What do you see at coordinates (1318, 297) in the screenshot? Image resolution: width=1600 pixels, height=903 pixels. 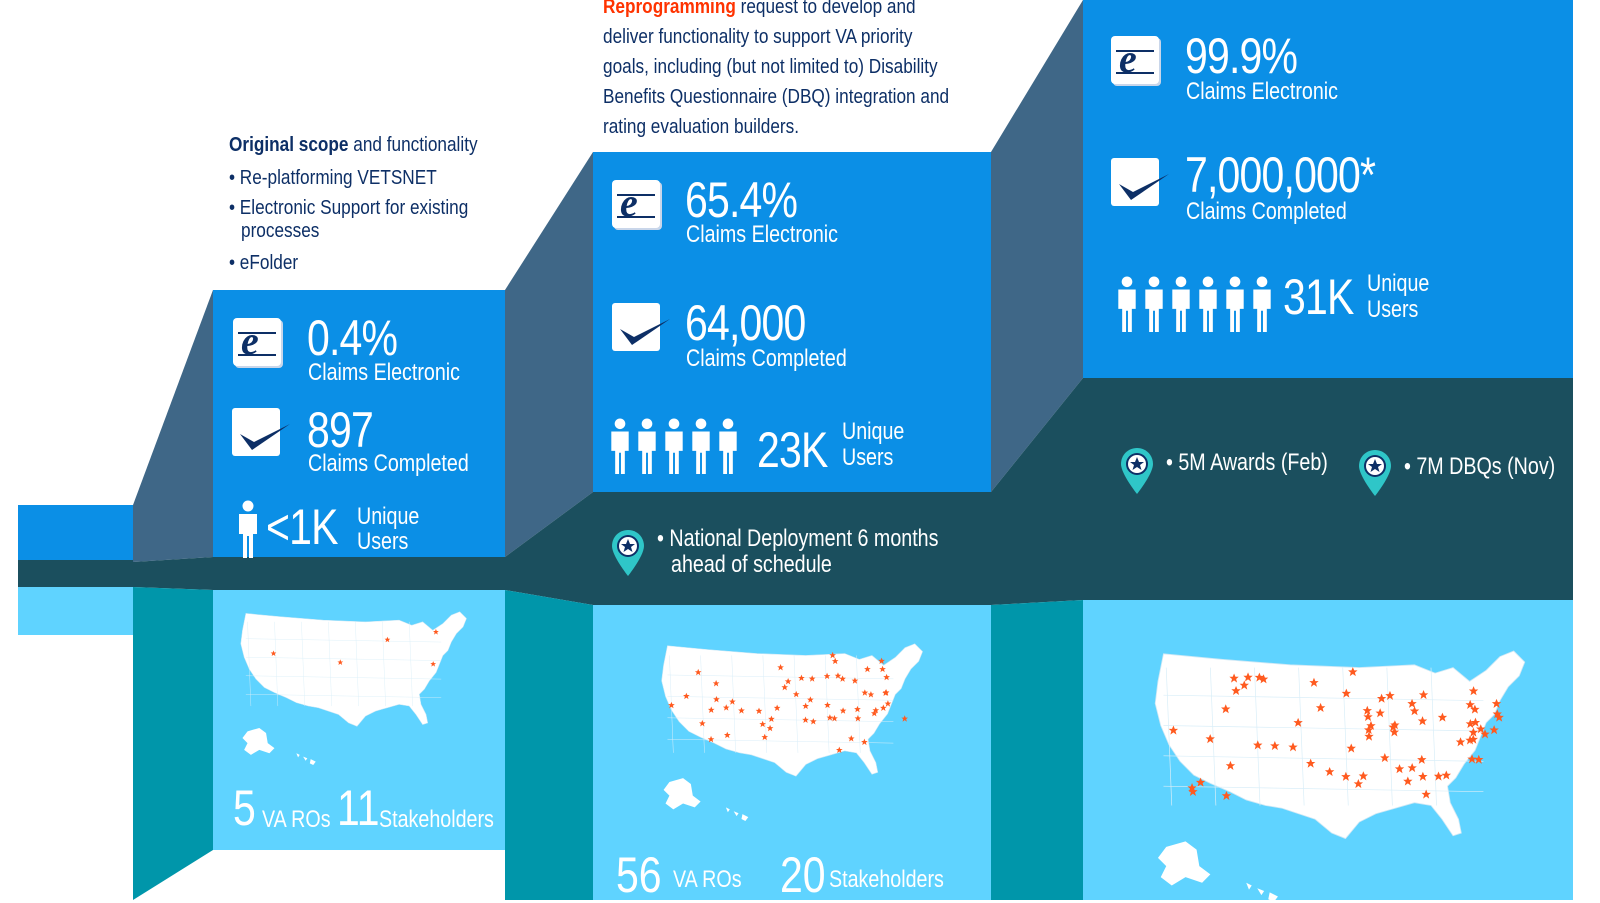 I see `stage3-users-value: 31K` at bounding box center [1318, 297].